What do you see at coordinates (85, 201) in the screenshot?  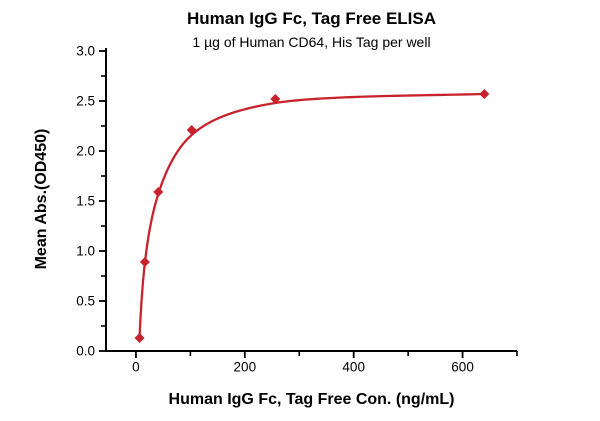 I see `y-tick-label: 1.5` at bounding box center [85, 201].